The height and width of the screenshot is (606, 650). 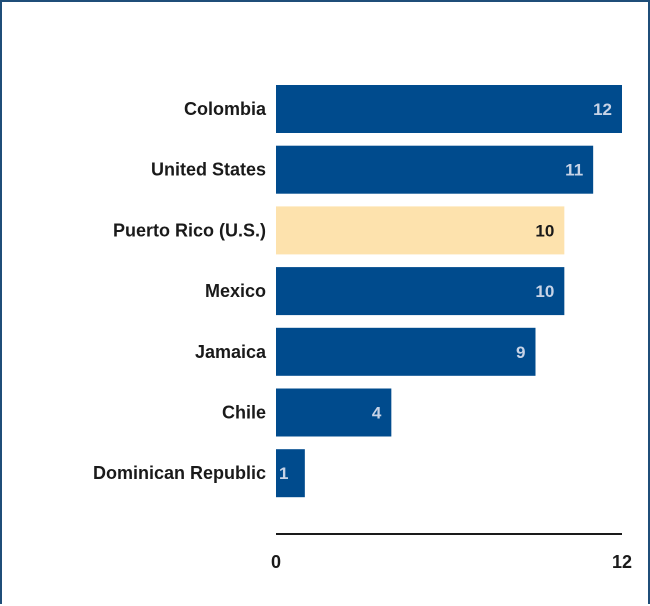 What do you see at coordinates (189, 230) in the screenshot?
I see `category-label: Puerto Rico (U.S.)` at bounding box center [189, 230].